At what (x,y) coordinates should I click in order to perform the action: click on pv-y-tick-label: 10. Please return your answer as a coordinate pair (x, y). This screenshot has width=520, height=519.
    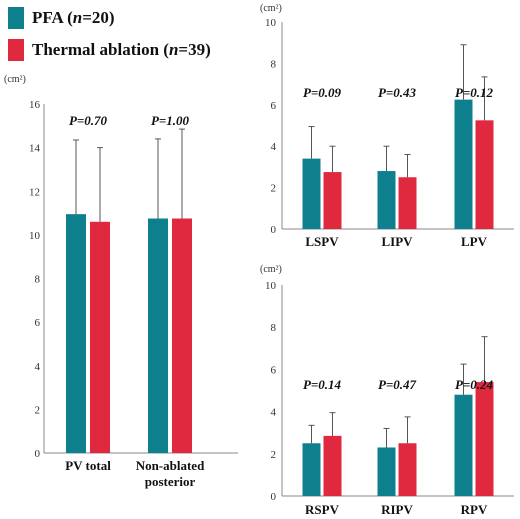
    Looking at the image, I should click on (35, 236).